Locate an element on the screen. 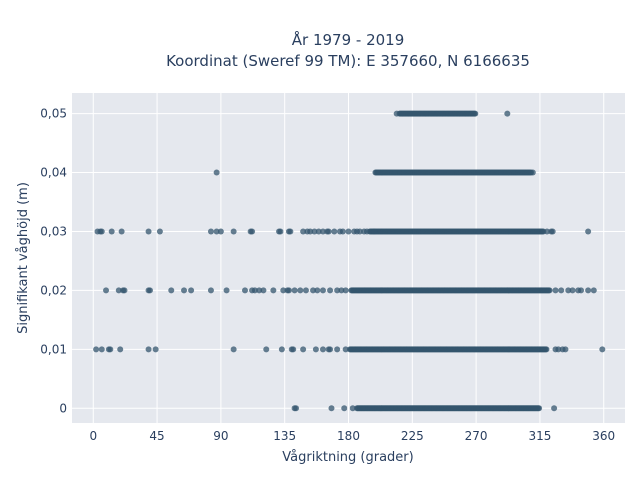 The width and height of the screenshot is (640, 480). y-tick-label: 0,02 is located at coordinates (53, 290).